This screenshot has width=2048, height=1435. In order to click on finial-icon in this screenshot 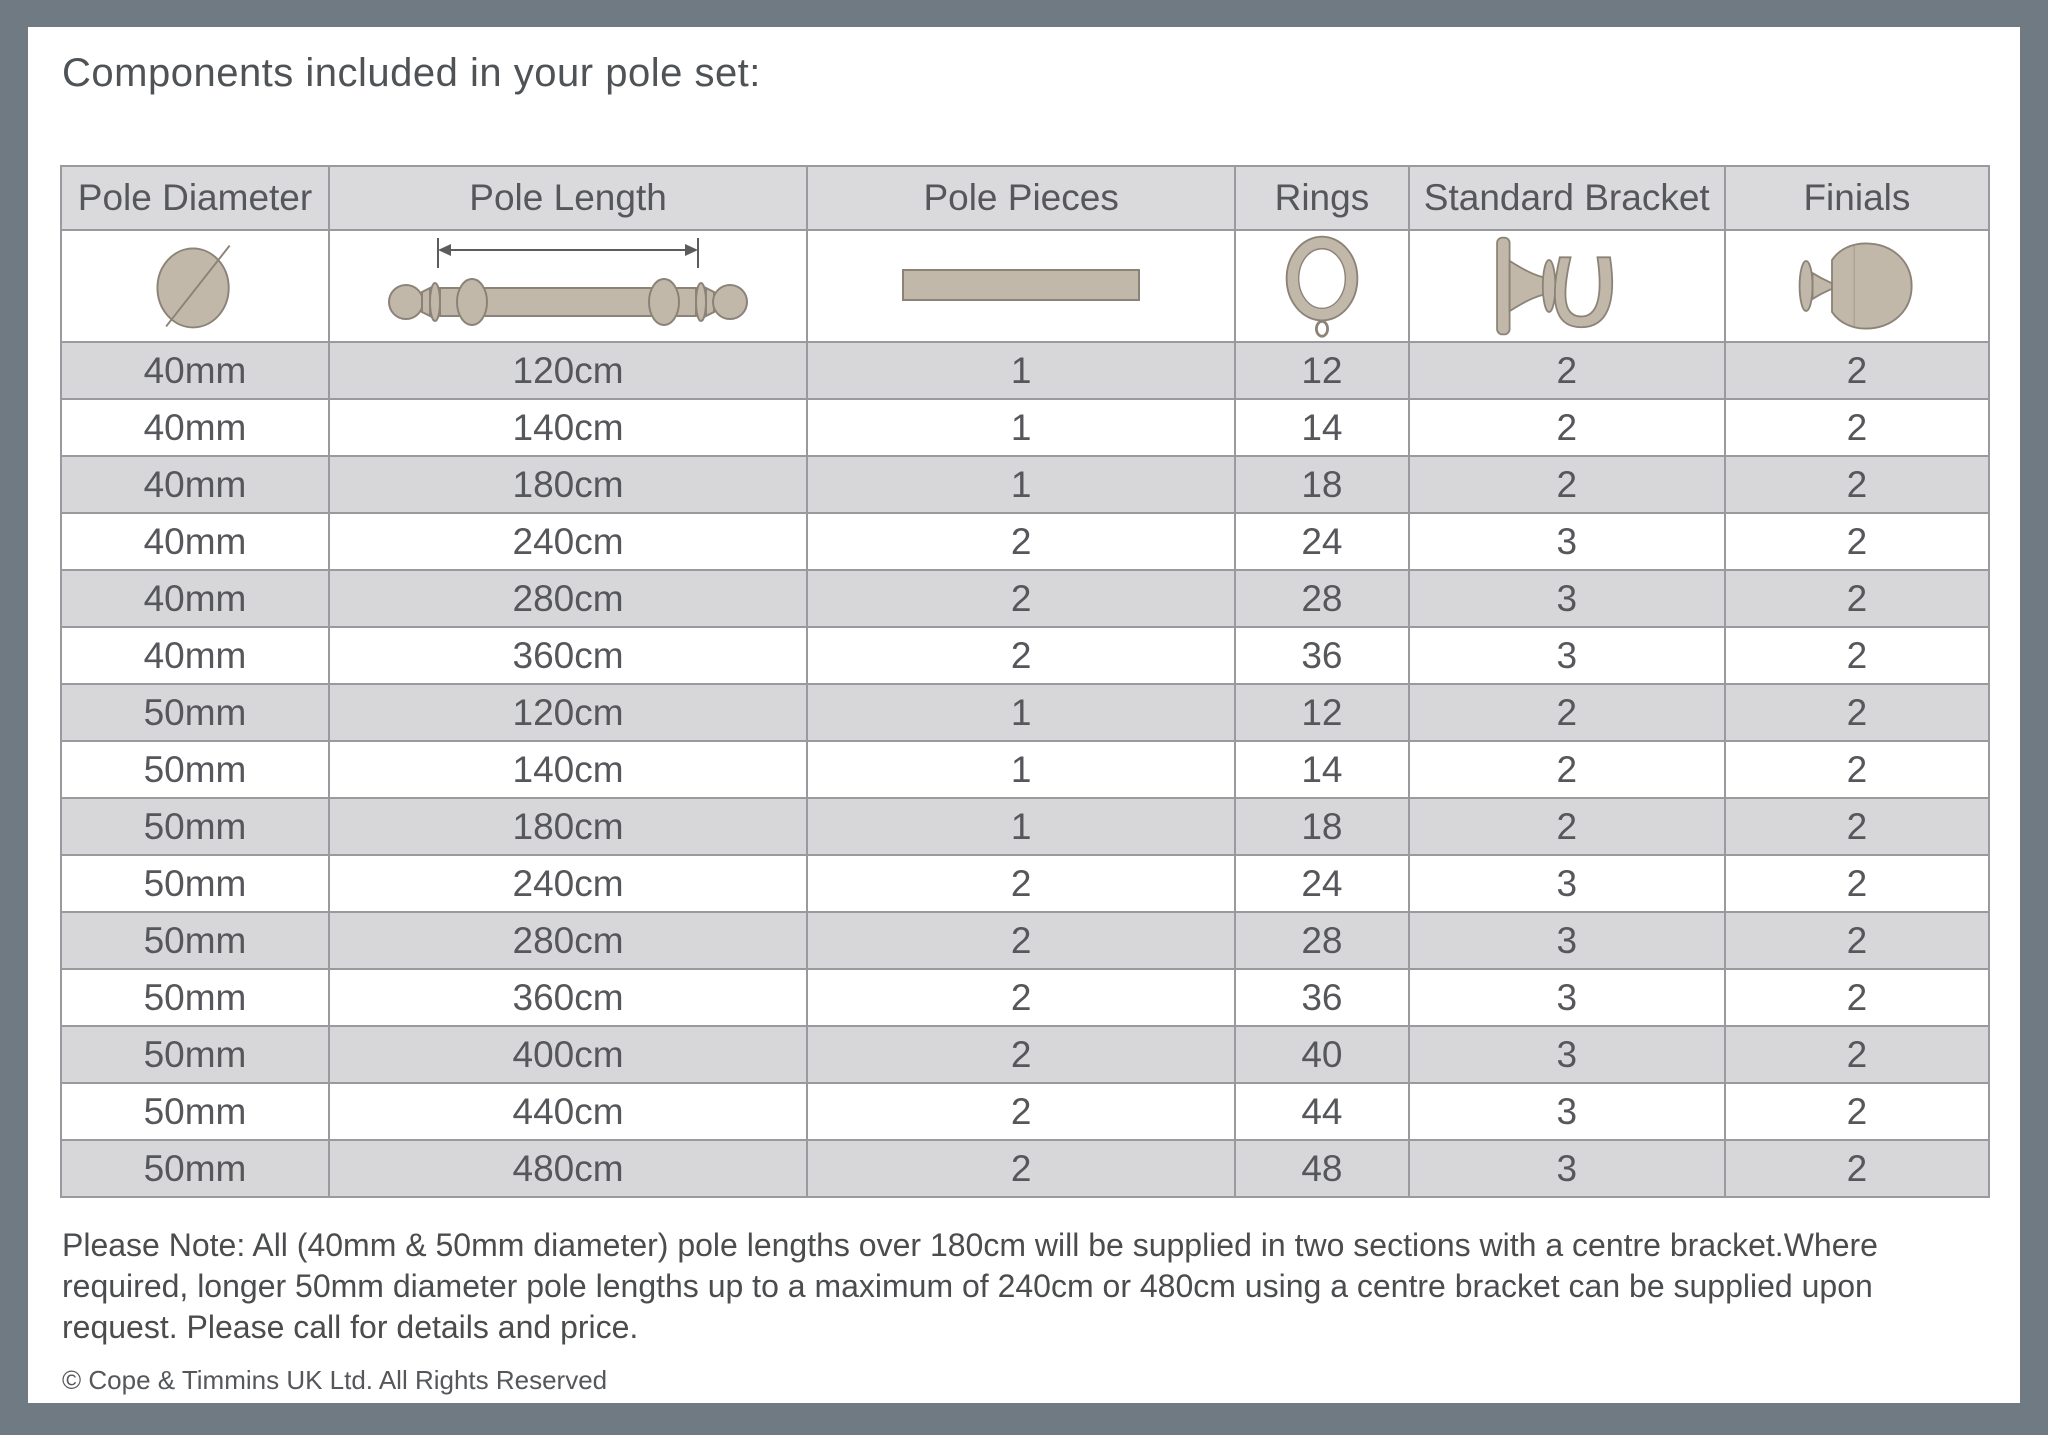, I will do `click(1855, 286)`.